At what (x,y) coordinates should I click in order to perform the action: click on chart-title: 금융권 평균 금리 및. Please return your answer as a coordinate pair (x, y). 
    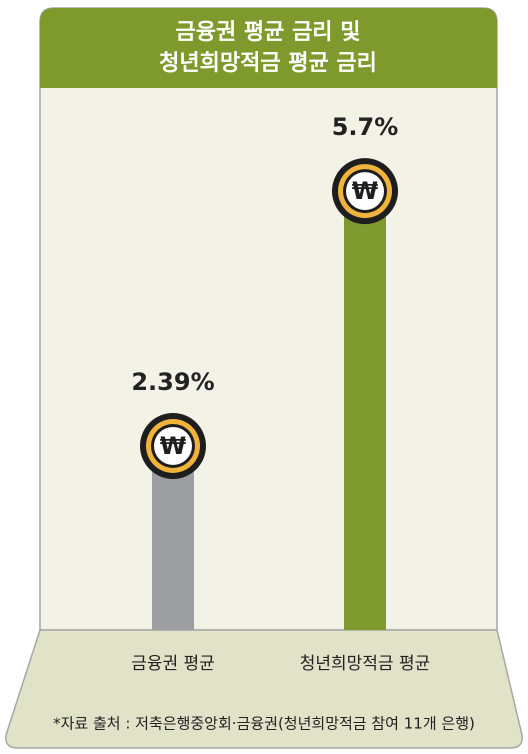
    Looking at the image, I should click on (268, 32).